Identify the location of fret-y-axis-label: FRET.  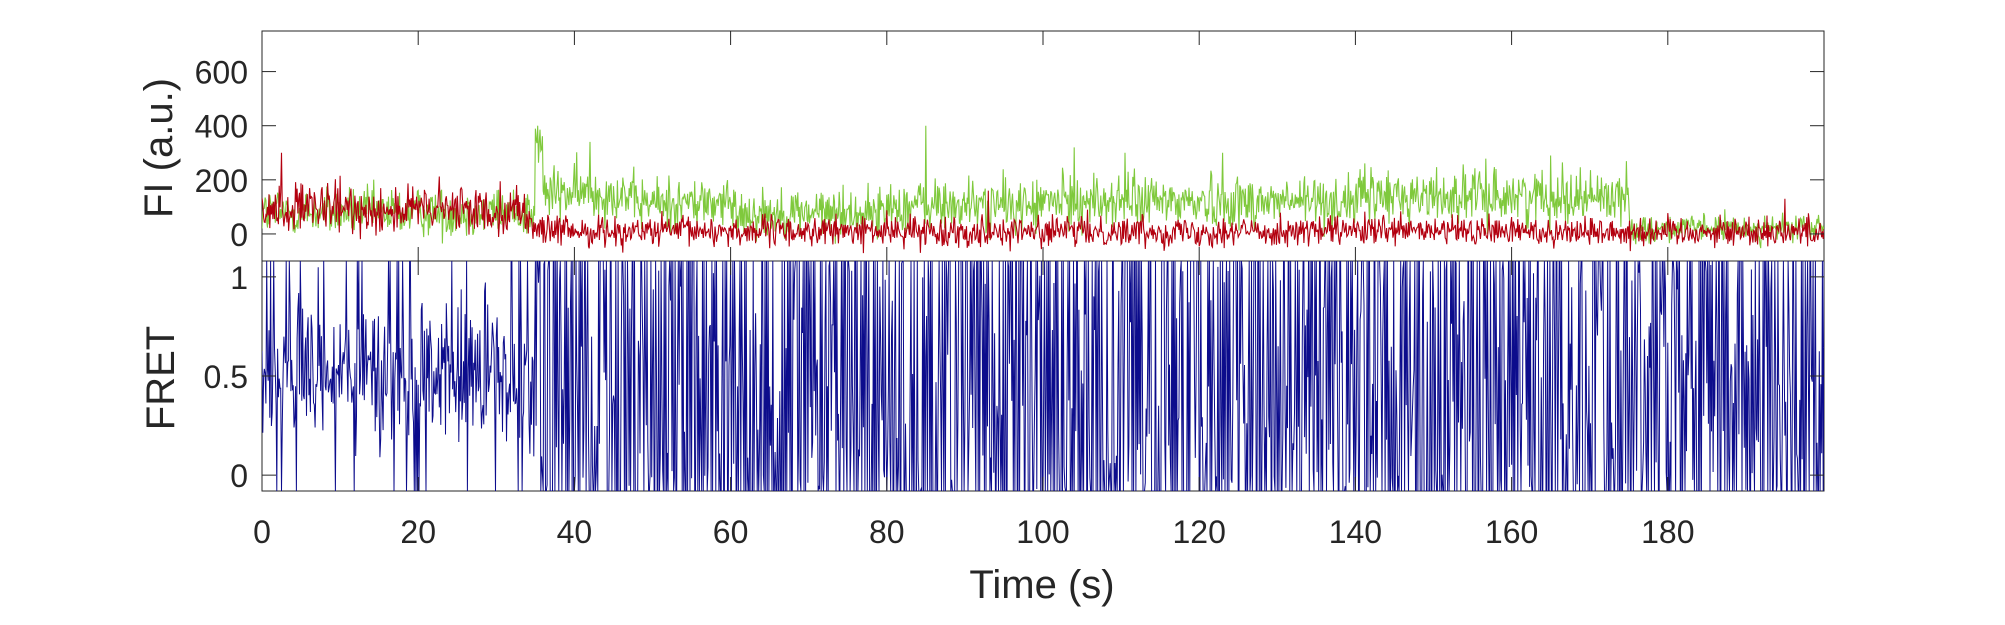
(161, 378).